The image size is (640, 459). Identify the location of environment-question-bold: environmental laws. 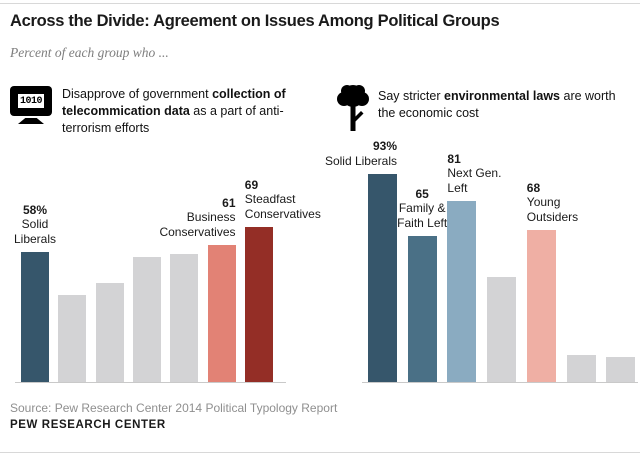
(502, 96).